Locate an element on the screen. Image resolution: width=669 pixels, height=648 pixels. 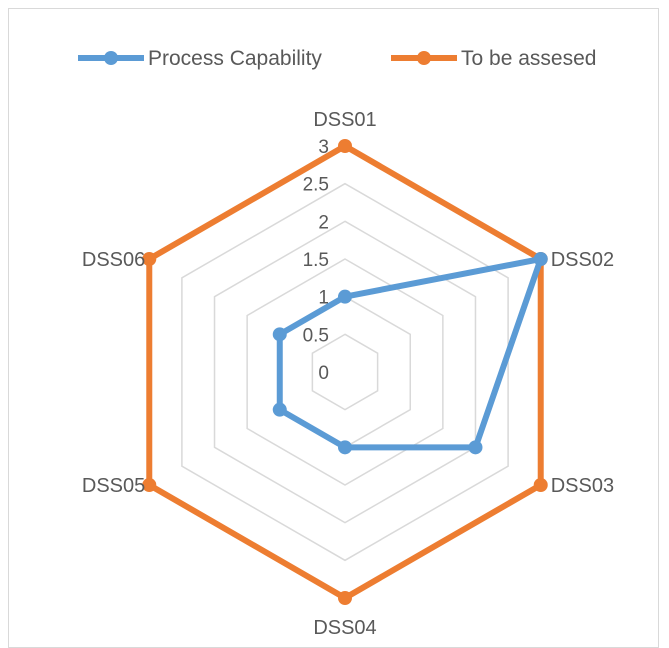
legend-label: Process Capability is located at coordinates (235, 58).